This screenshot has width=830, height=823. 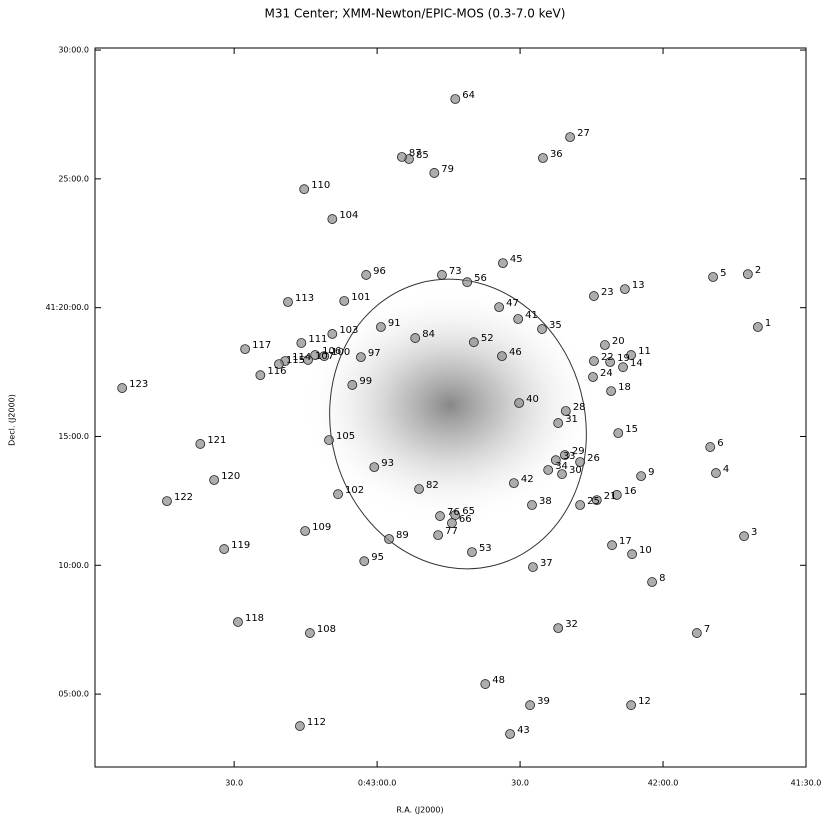 I want to click on x-tick-label: 0:43:00.0, so click(x=377, y=783).